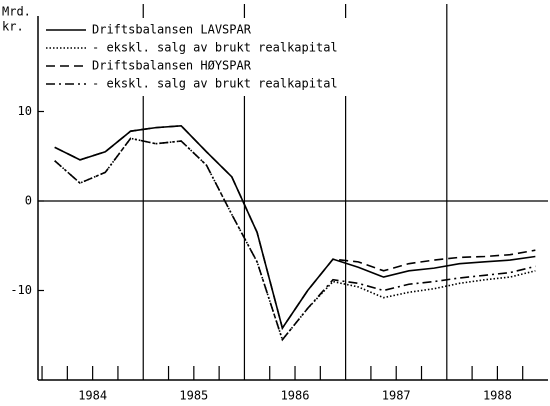  I want to click on x-tick-label: 1984, so click(92, 396).